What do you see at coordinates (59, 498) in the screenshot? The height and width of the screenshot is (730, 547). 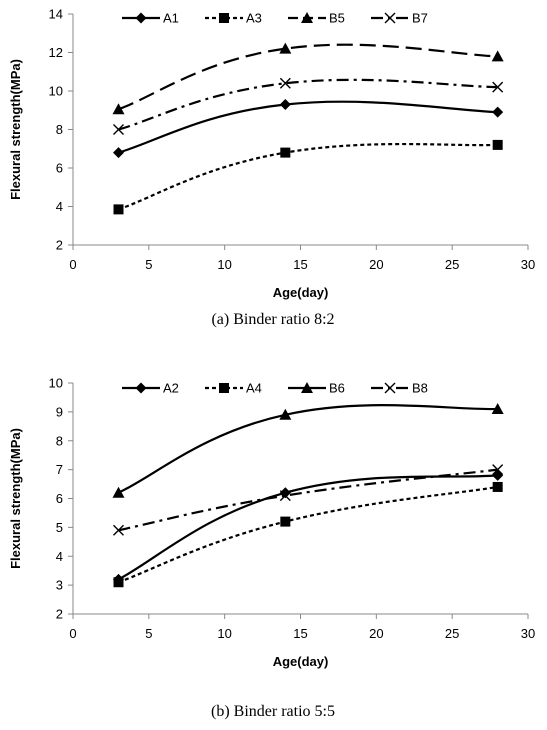 I see `y-tick-label: 6` at bounding box center [59, 498].